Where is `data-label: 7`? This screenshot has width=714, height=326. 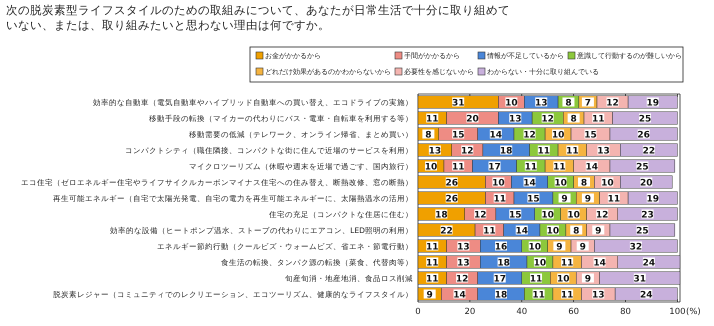
data-label: 7 is located at coordinates (588, 103).